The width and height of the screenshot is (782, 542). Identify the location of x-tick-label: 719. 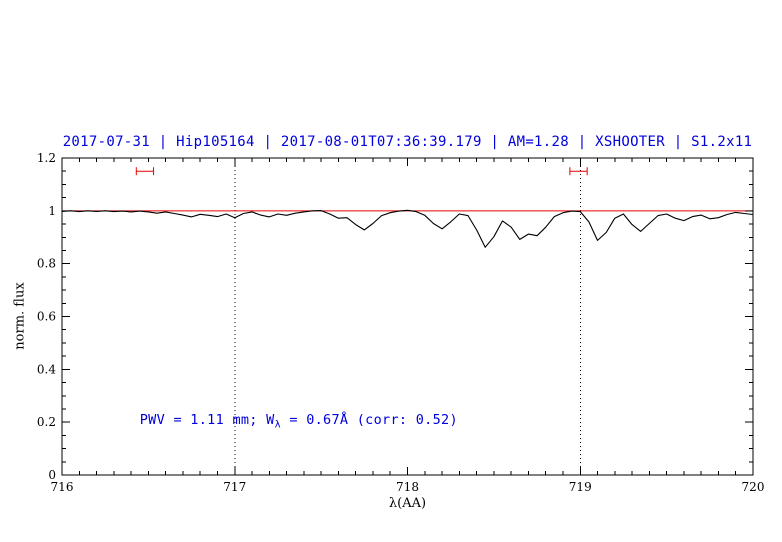
(580, 487).